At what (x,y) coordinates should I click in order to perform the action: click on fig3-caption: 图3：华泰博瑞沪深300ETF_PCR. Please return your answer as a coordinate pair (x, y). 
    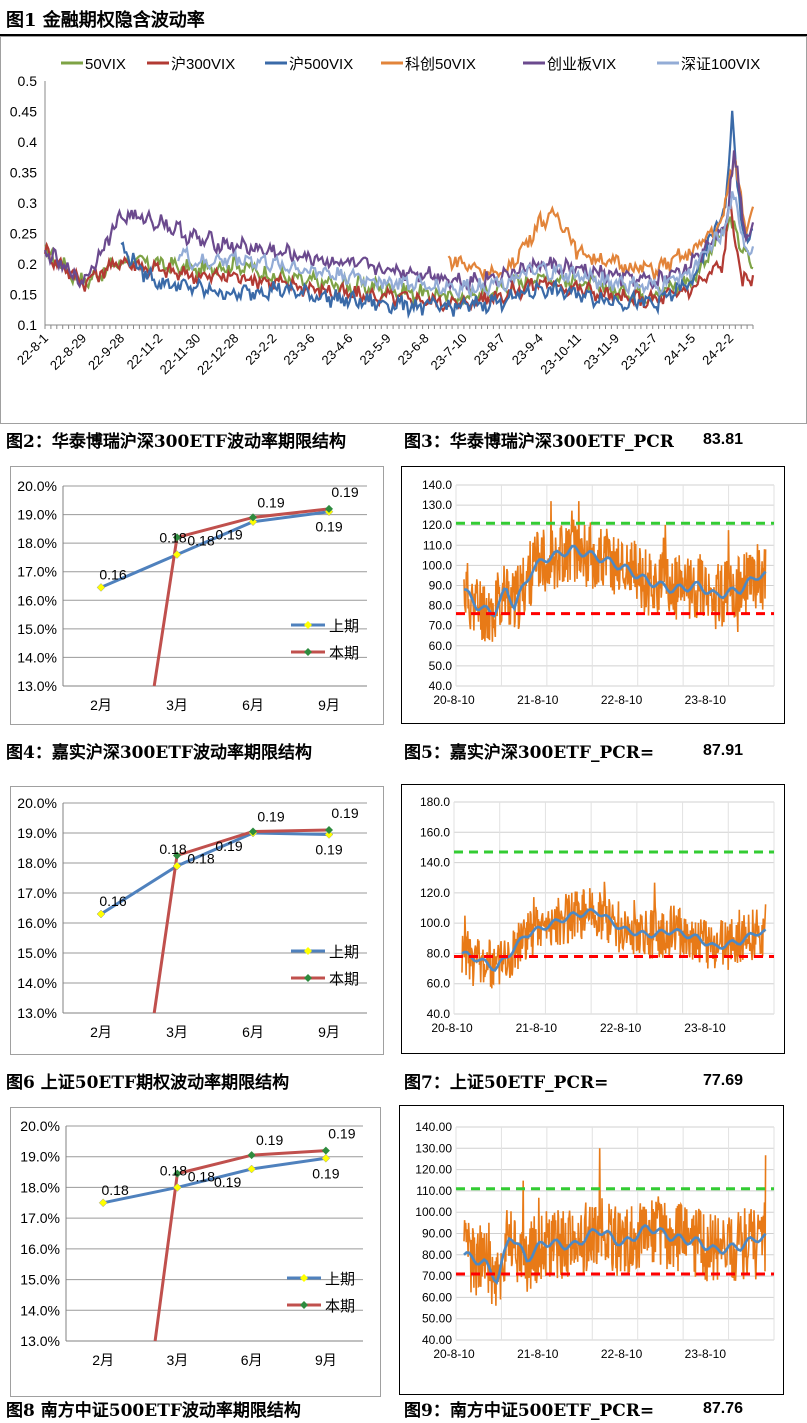
    Looking at the image, I should click on (539, 442).